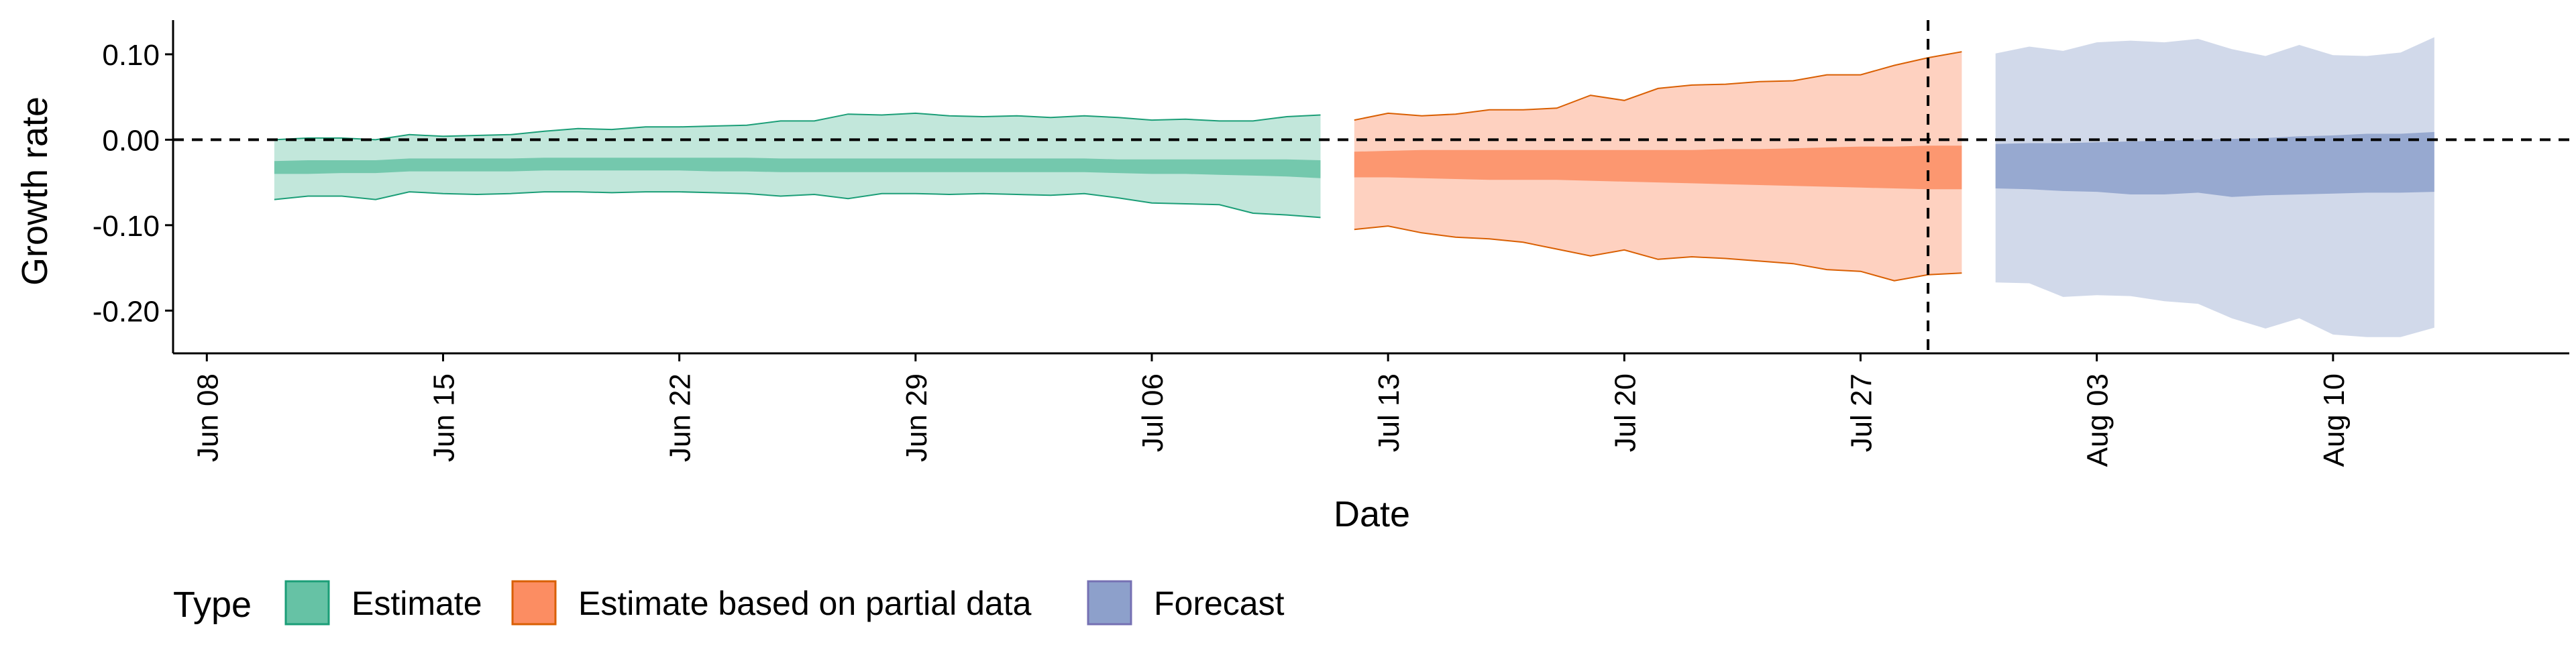 The image size is (2576, 647). Describe the element at coordinates (805, 603) in the screenshot. I see `legend-label-series-1: Estimate based on partial data` at that location.